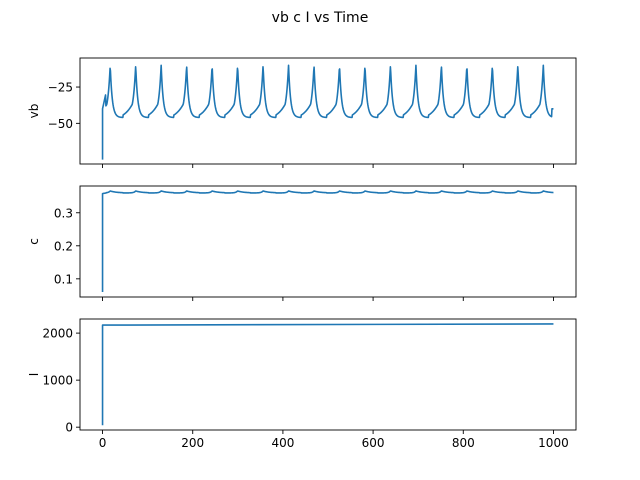 This screenshot has width=640, height=480. What do you see at coordinates (63, 213) in the screenshot?
I see `y-tick-label: 0.3` at bounding box center [63, 213].